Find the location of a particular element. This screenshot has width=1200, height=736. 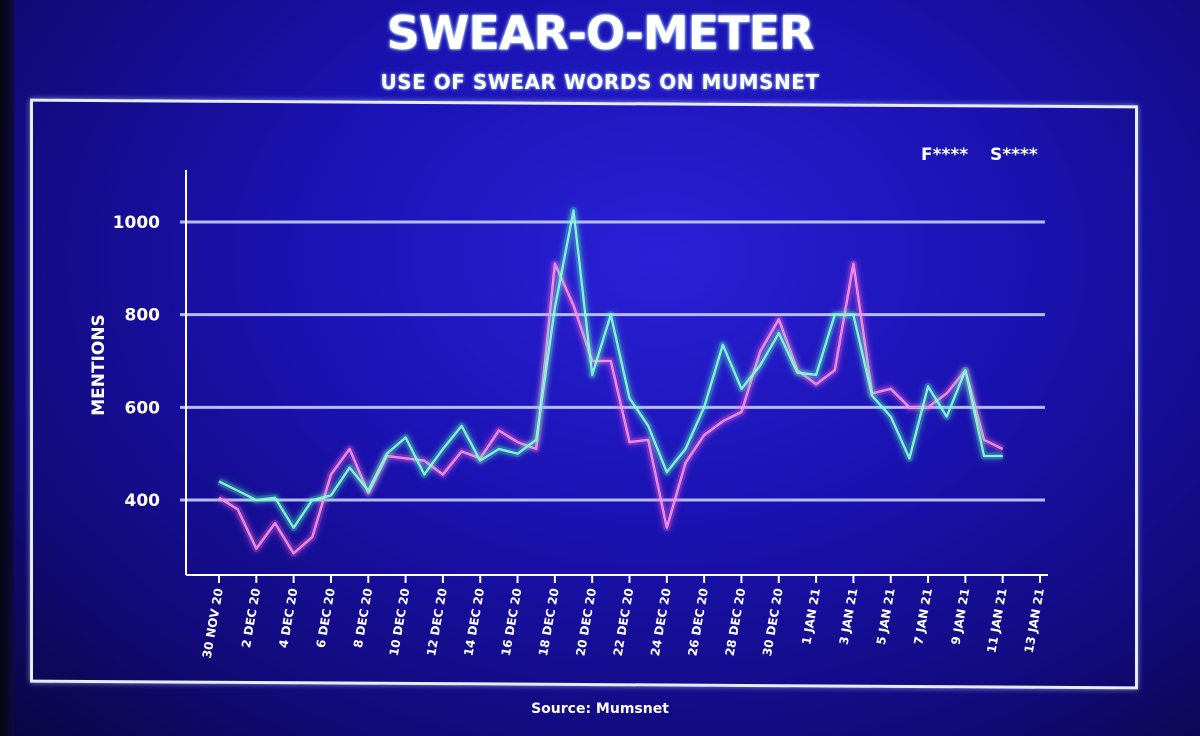

x-tick-label: 7 JAN 21 is located at coordinates (923, 616).